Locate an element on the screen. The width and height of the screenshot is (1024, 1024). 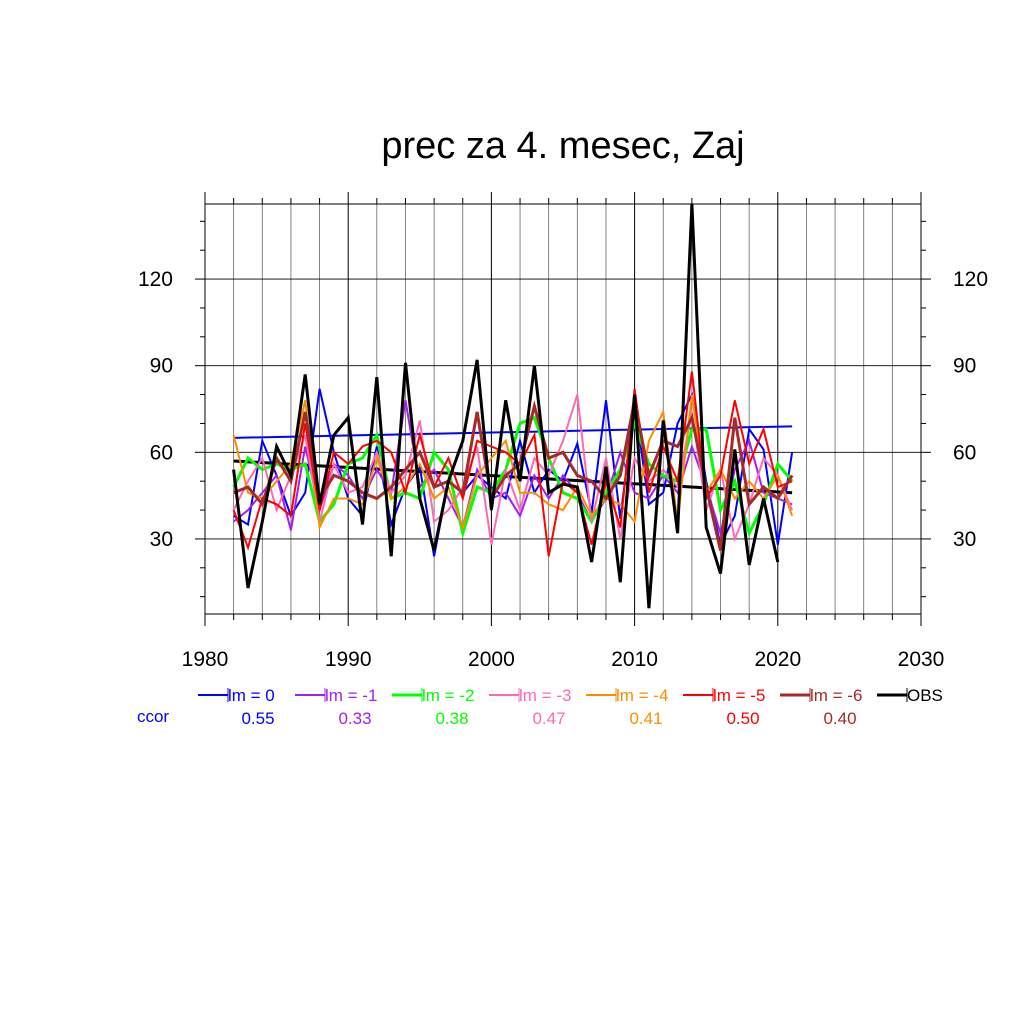
y-tick-label-right: 120 is located at coordinates (970, 279).